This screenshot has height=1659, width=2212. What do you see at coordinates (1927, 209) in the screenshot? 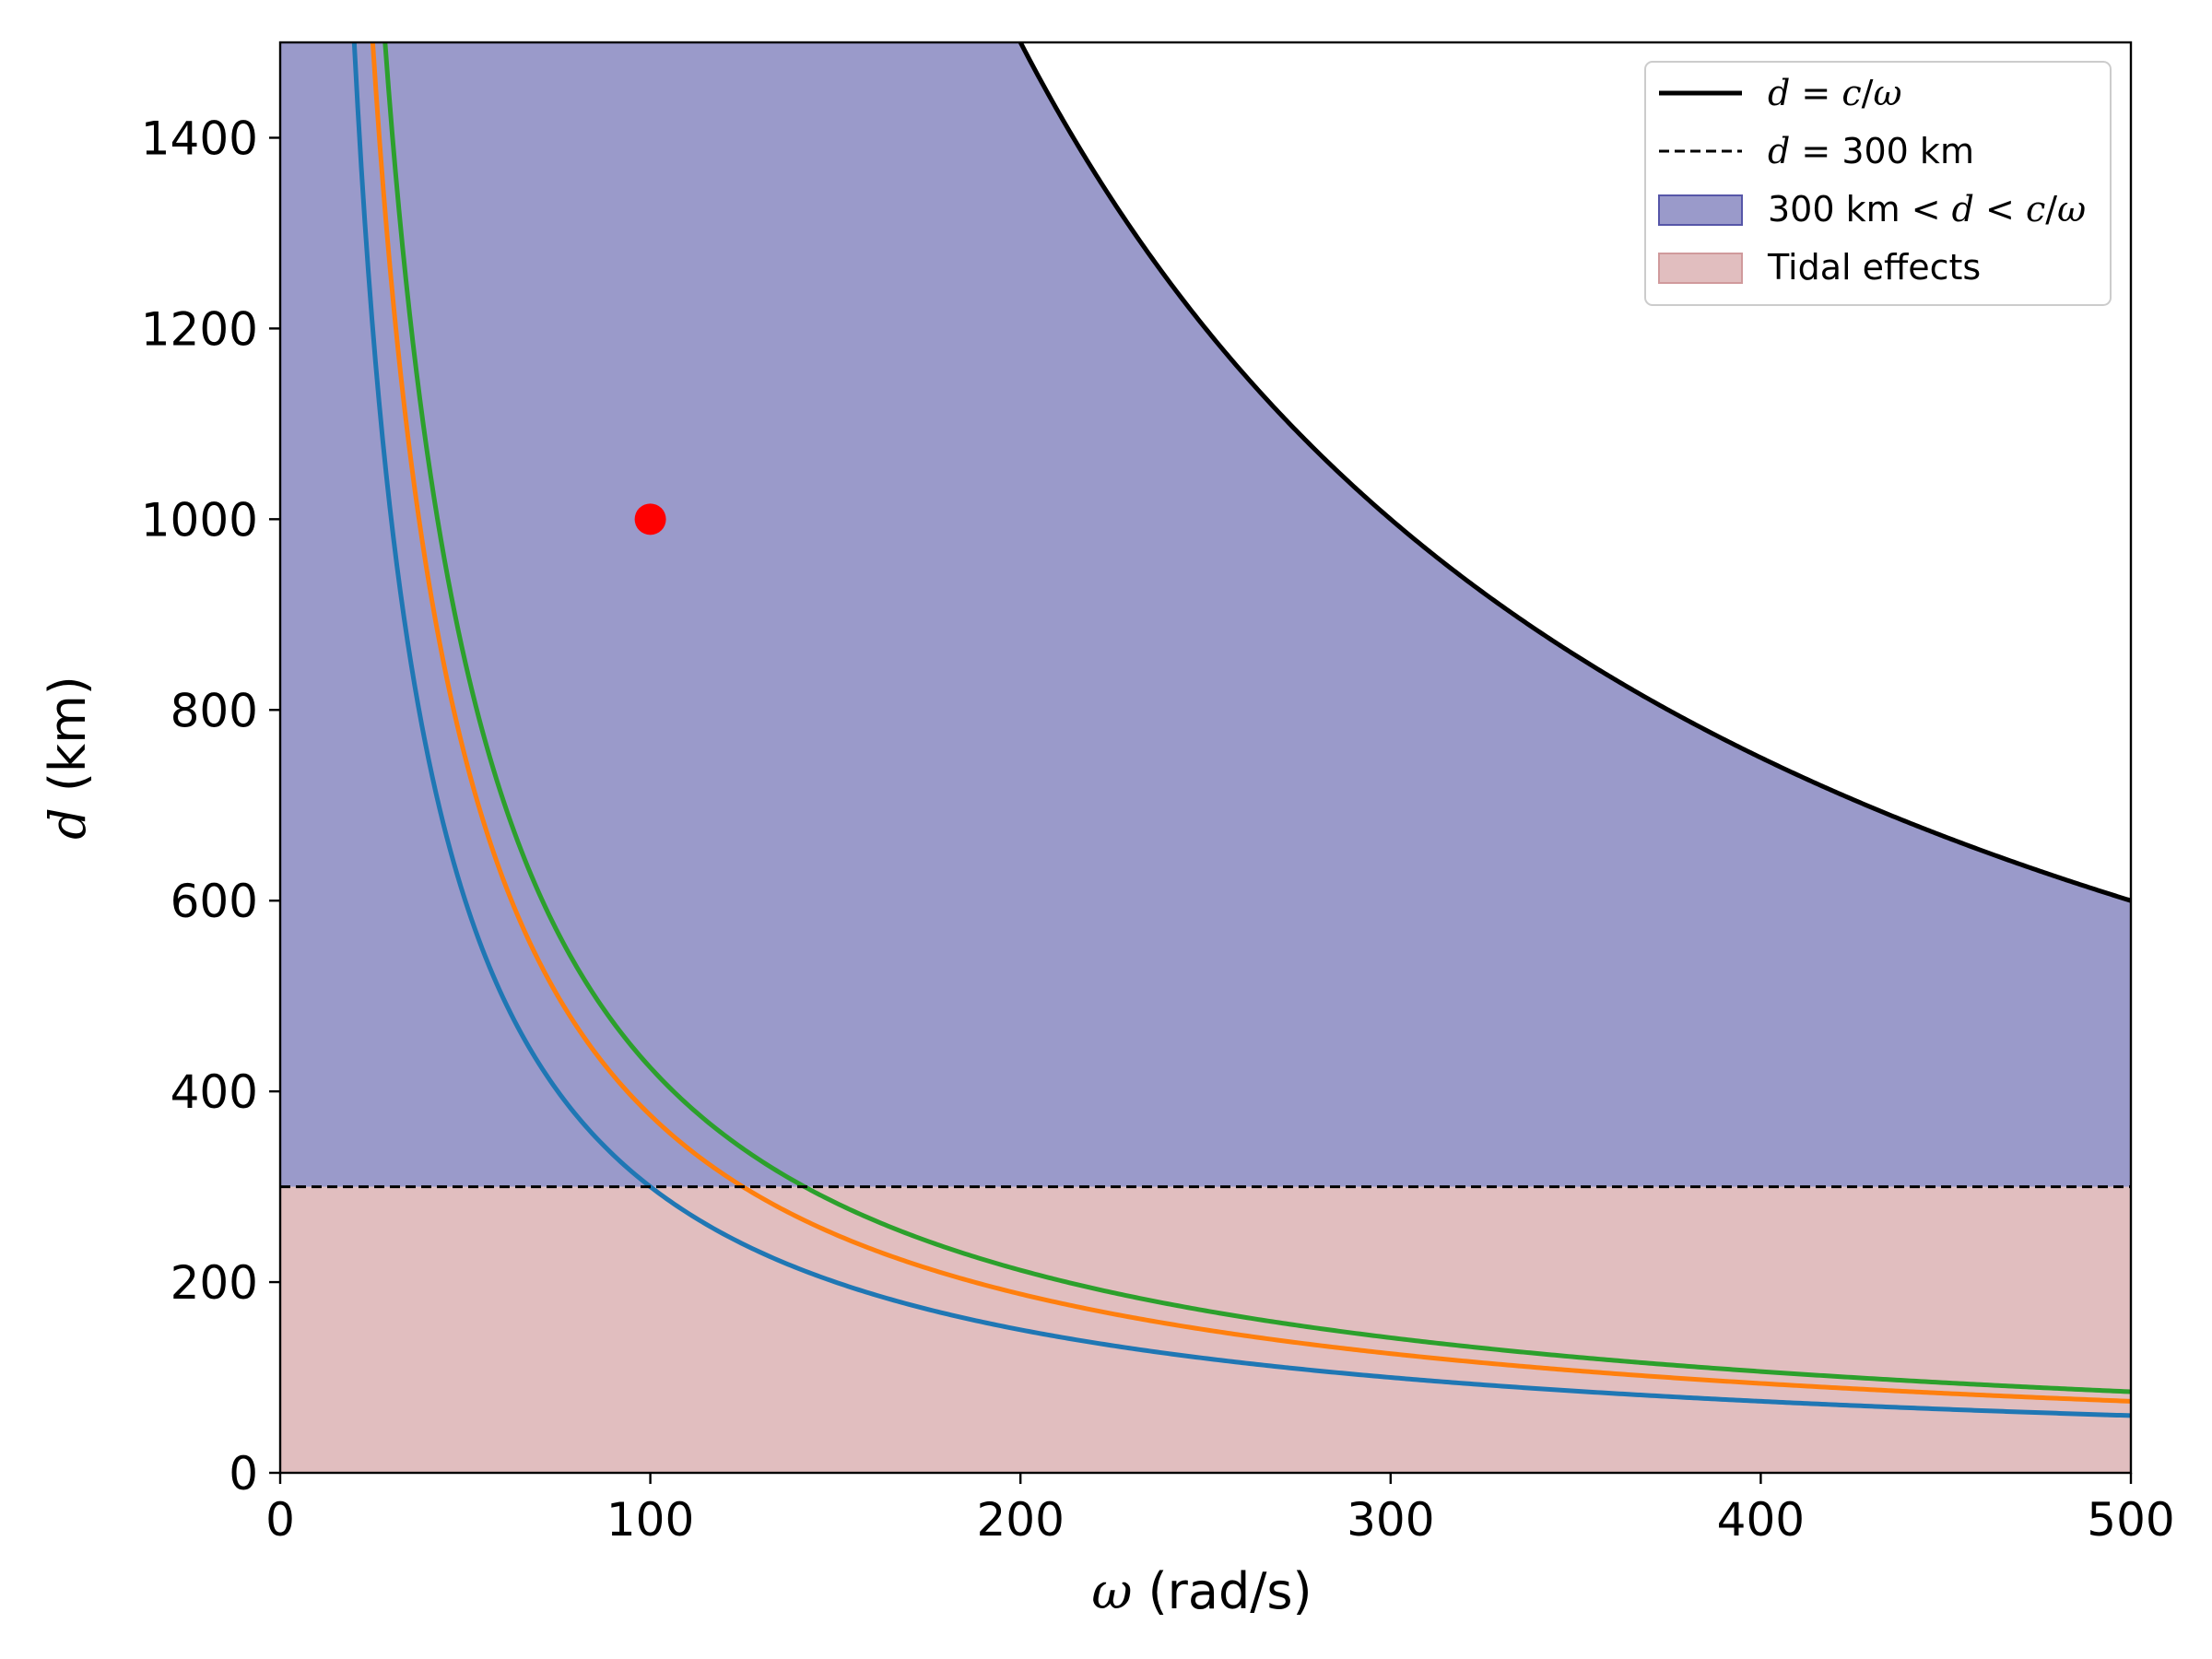
I see `legend-entry-mid-band: 300 km < d < c/ω` at bounding box center [1927, 209].